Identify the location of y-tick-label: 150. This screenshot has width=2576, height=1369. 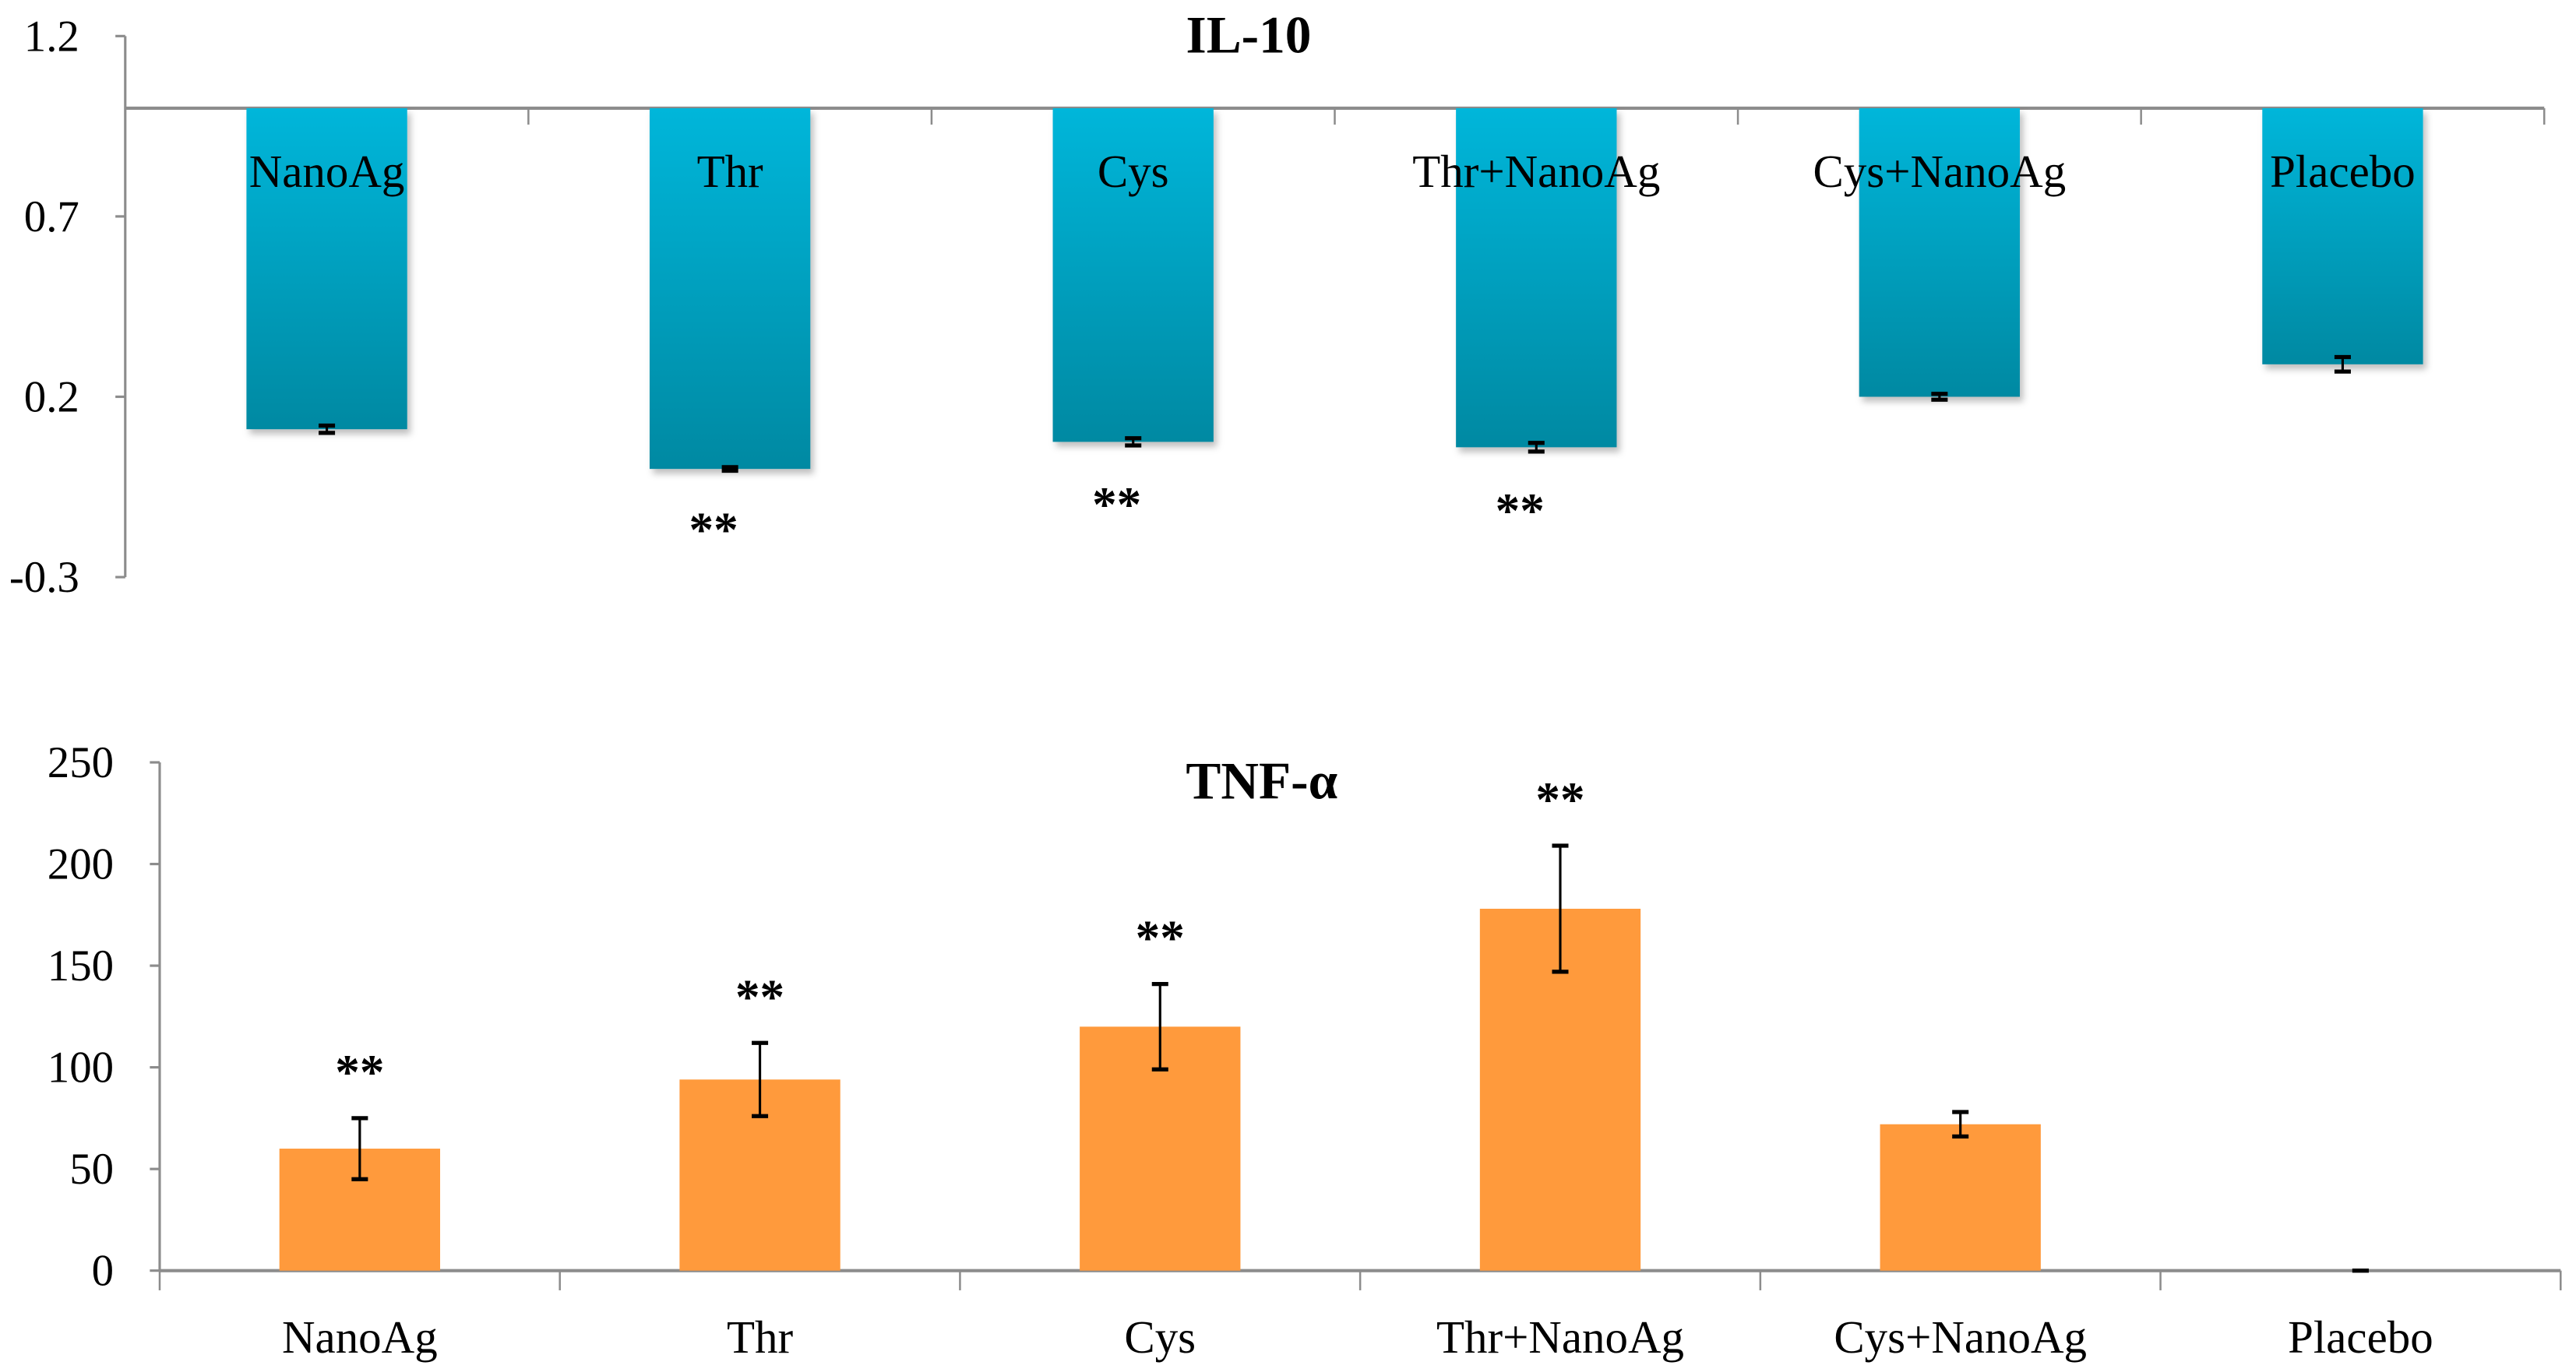
(81, 966).